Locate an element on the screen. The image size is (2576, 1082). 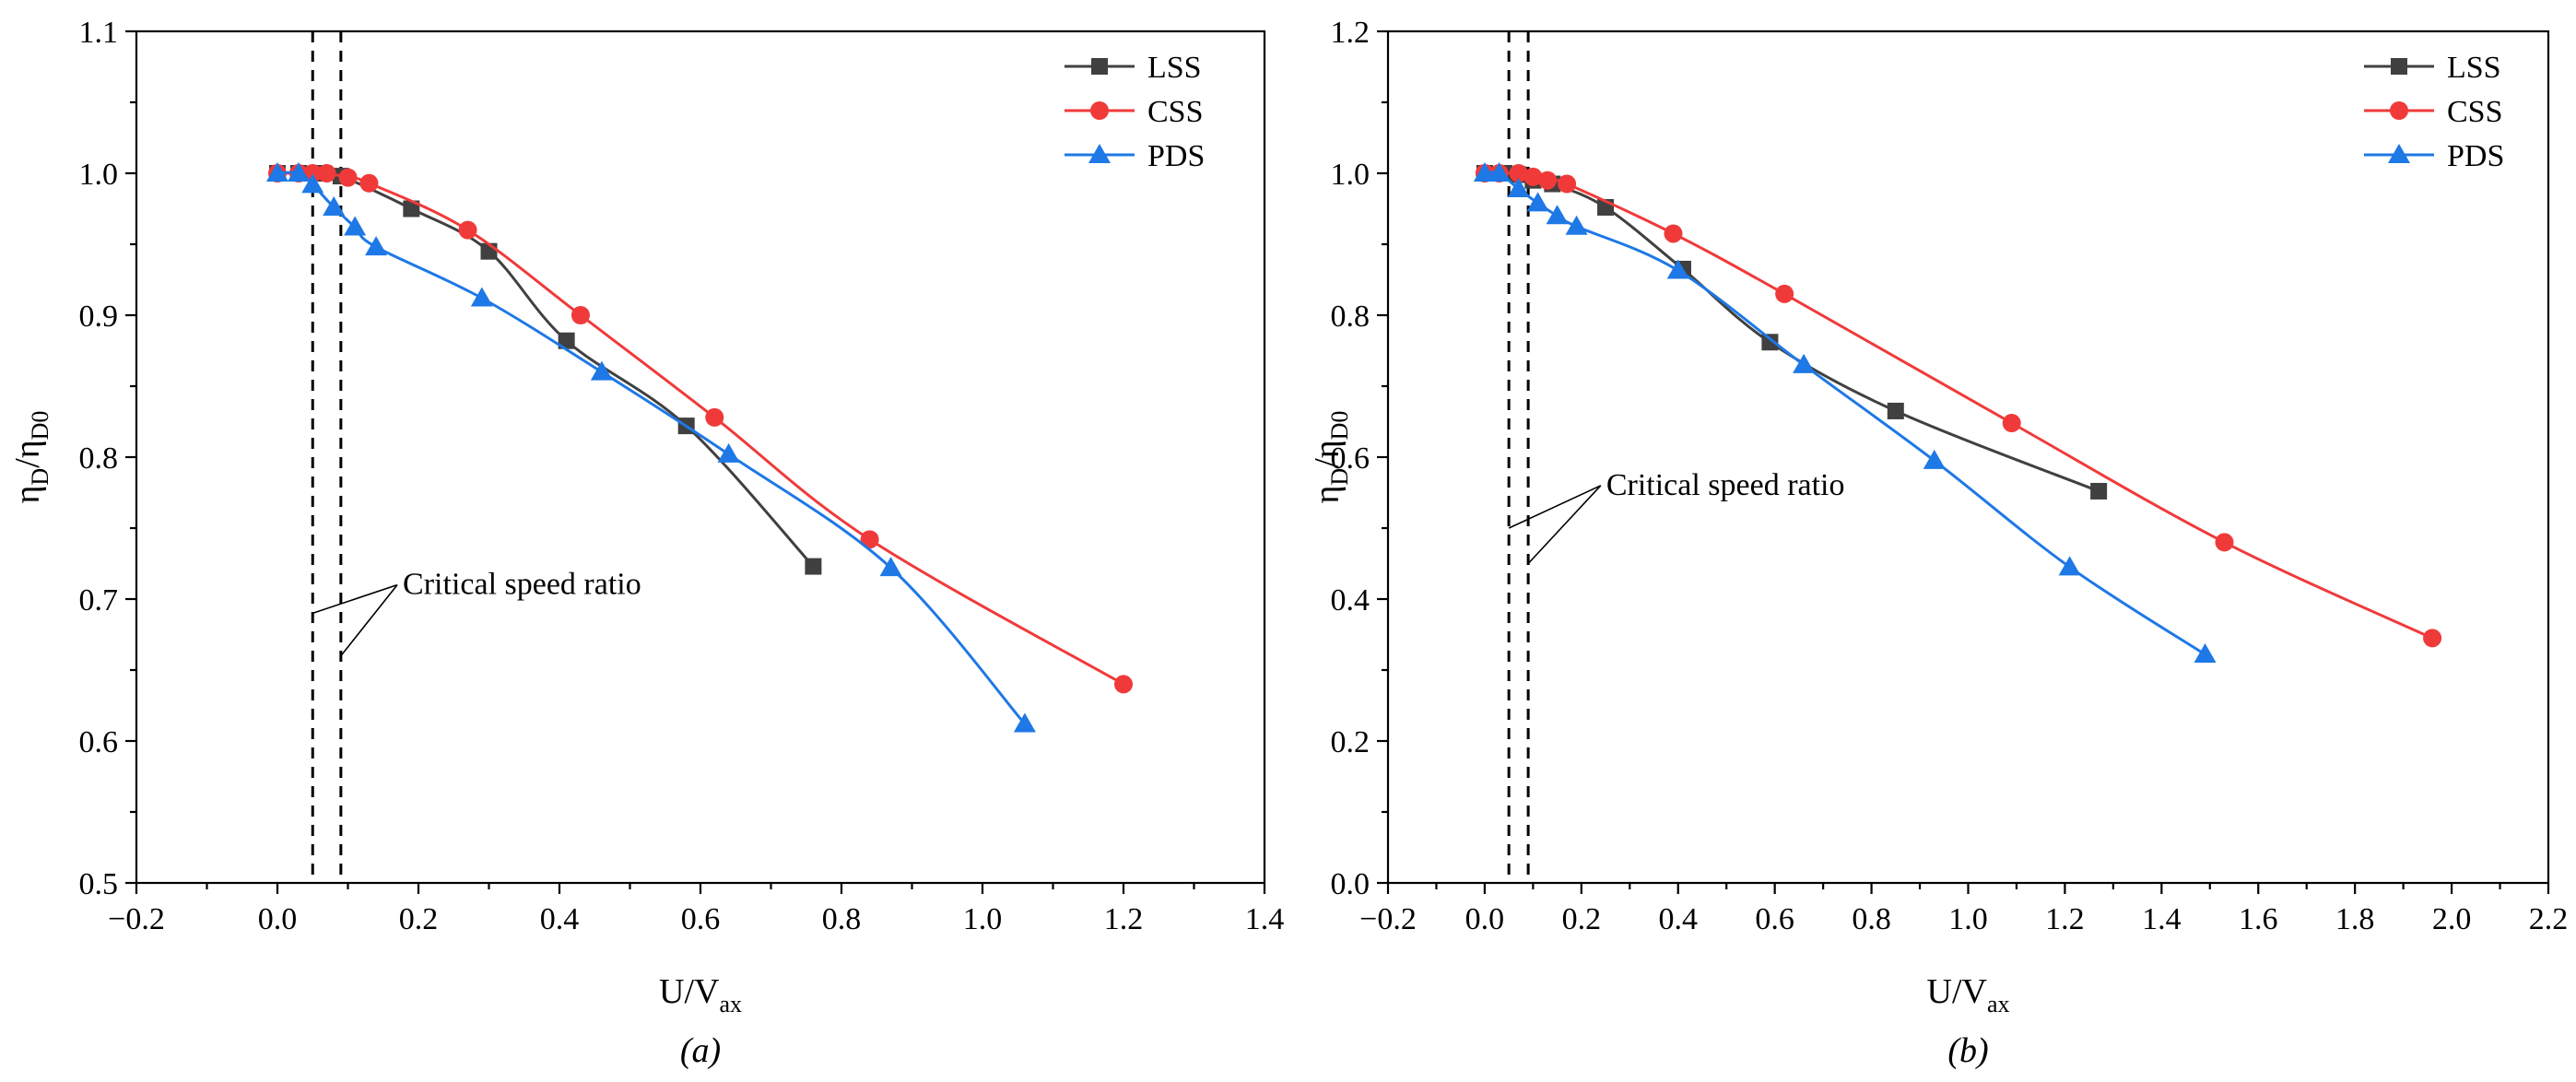
x-tick-label: 2.0 is located at coordinates (2452, 919).